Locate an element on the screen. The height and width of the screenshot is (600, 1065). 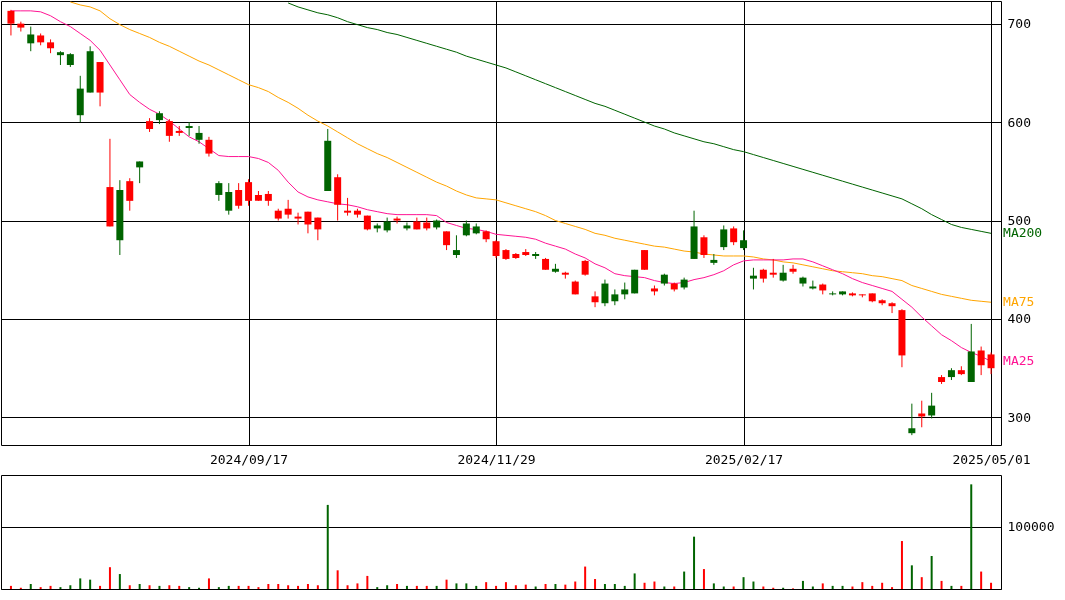
y-tick-label: 100000 is located at coordinates (1031, 527).